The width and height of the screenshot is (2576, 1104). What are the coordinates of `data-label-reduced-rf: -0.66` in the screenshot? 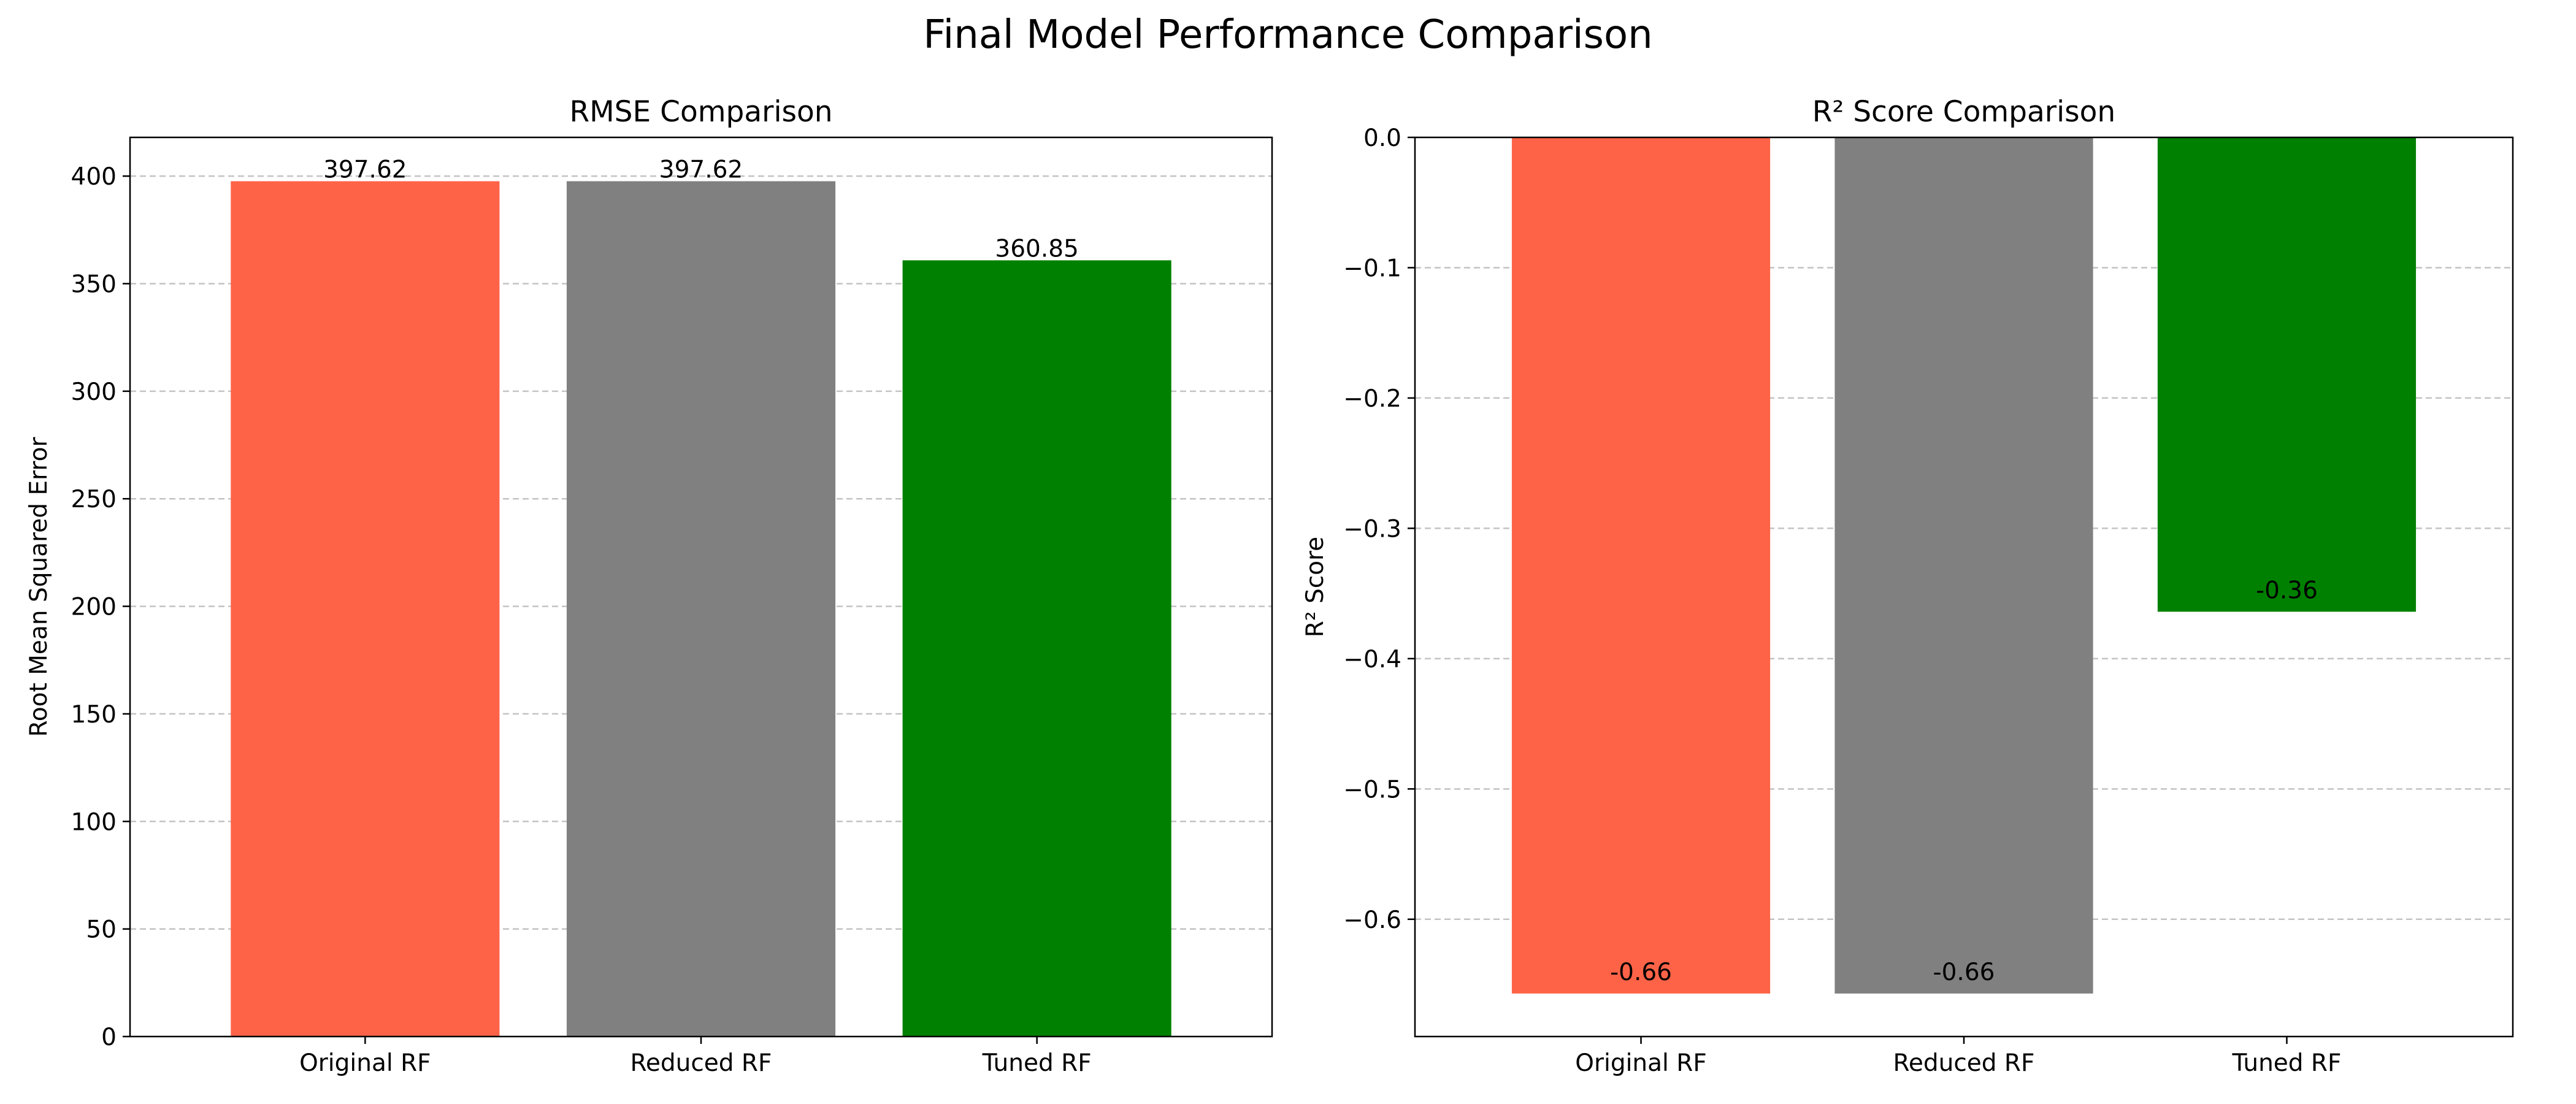 It's located at (1964, 972).